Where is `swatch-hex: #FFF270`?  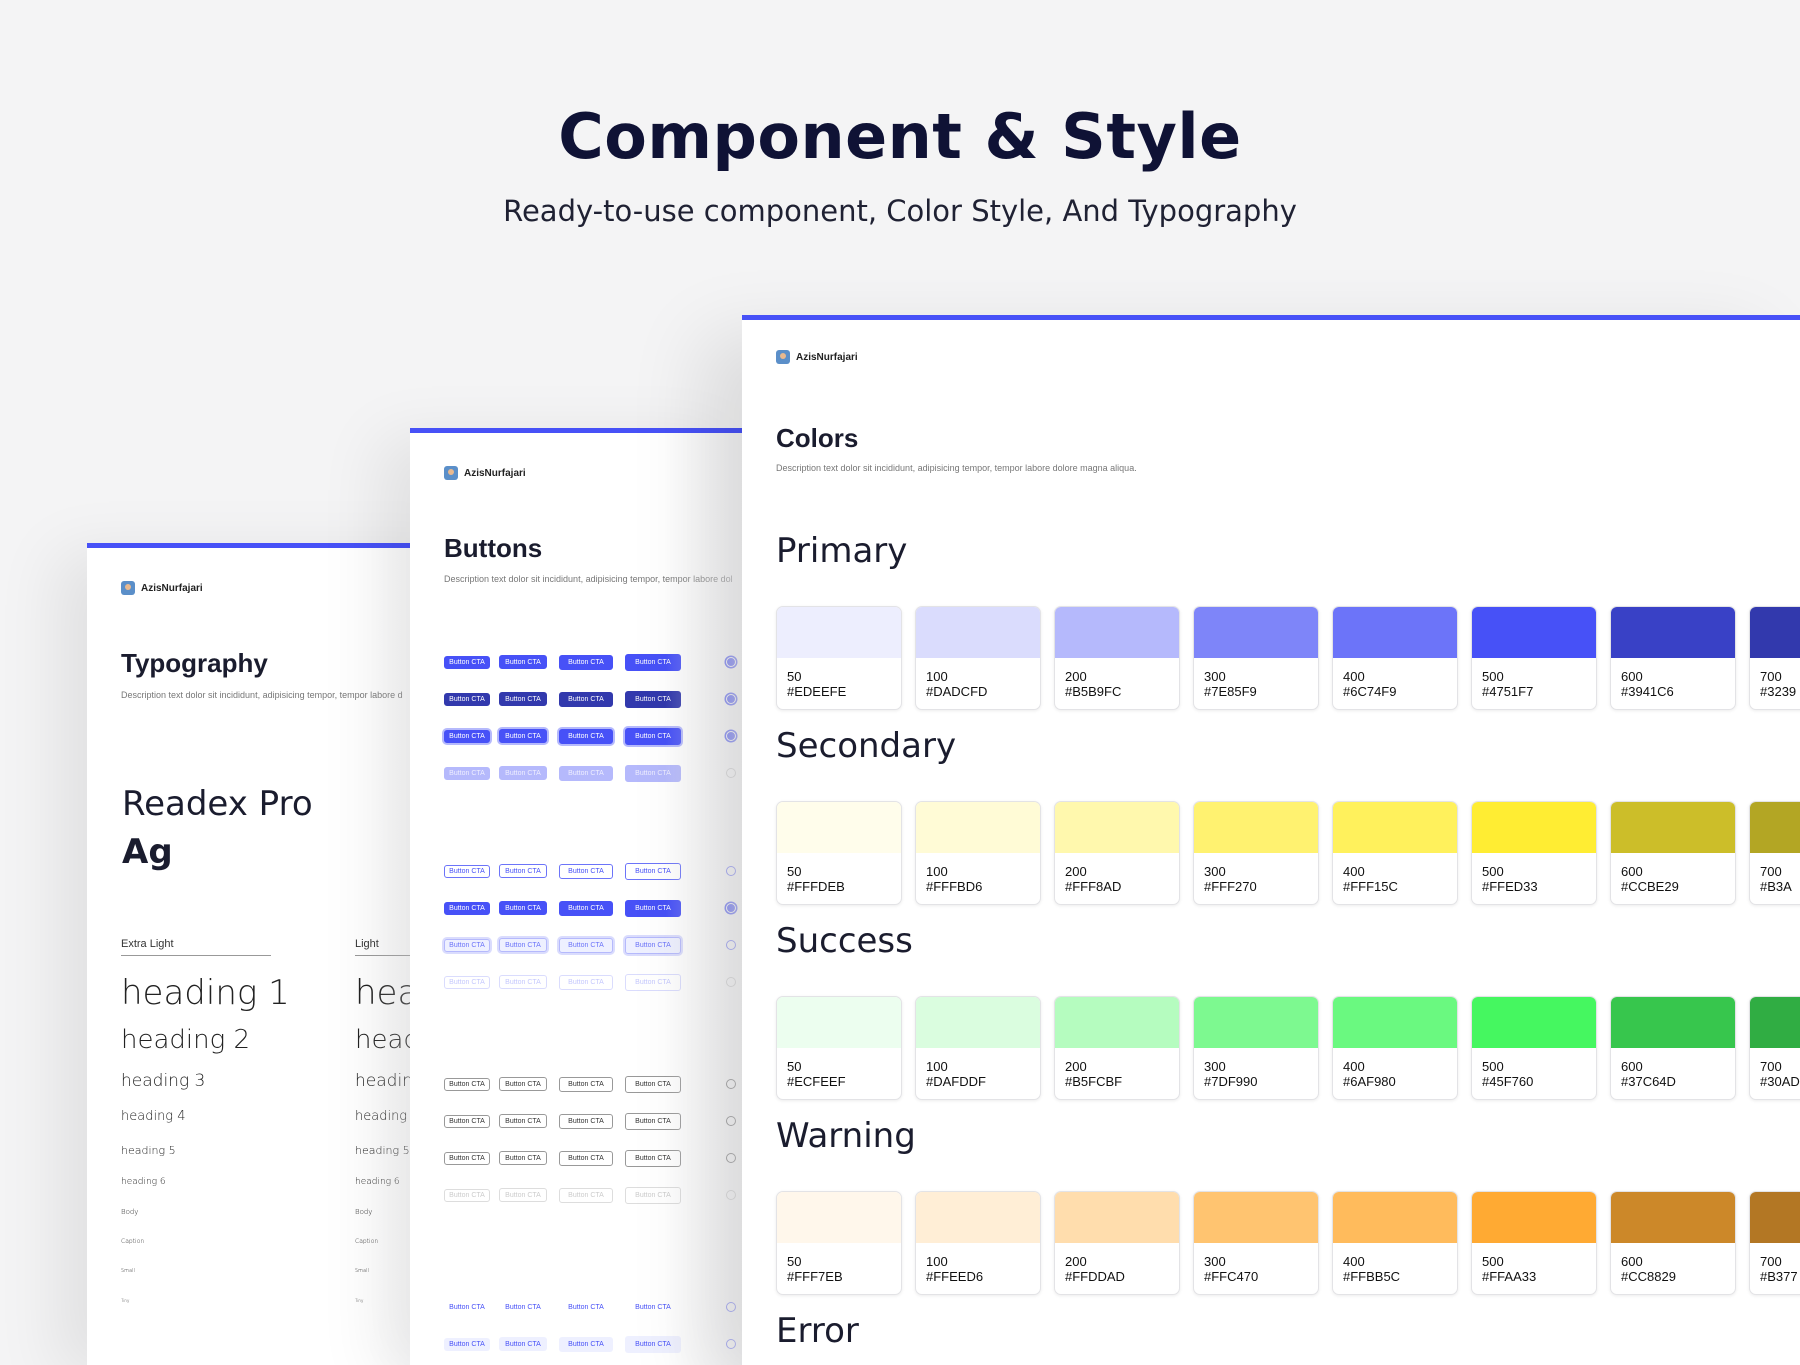
swatch-hex: #FFF270 is located at coordinates (1230, 886).